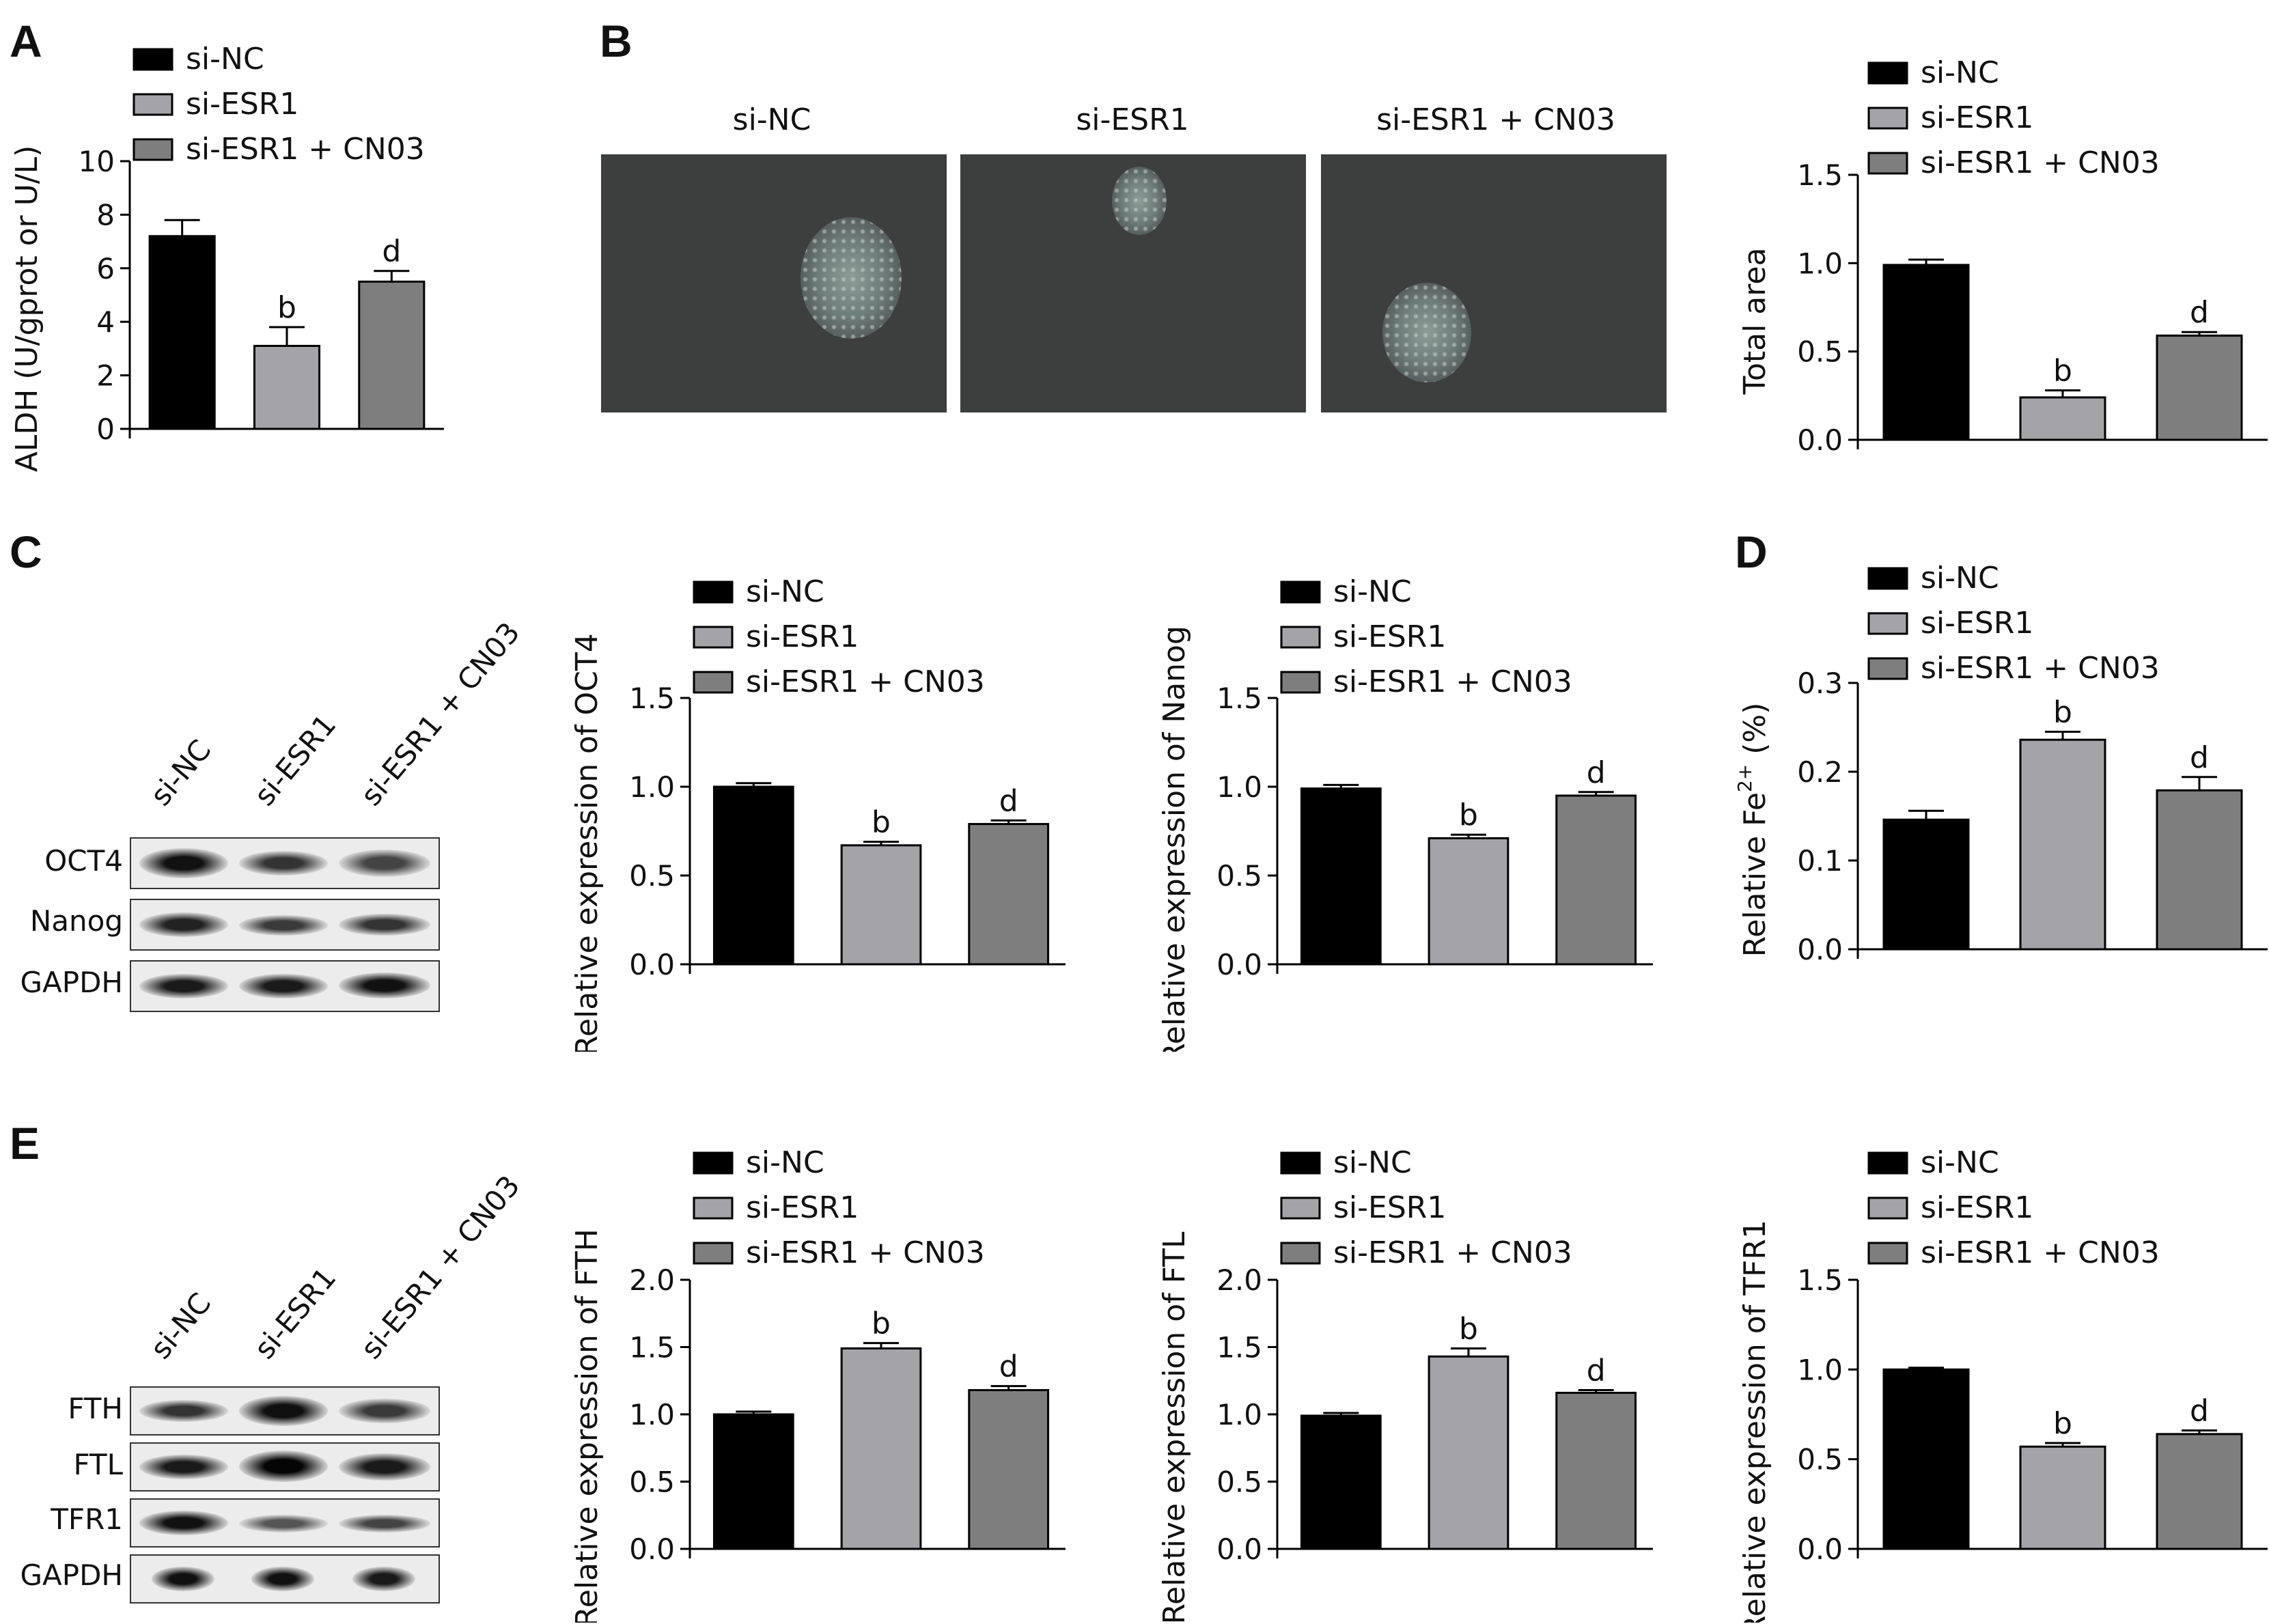  Describe the element at coordinates (440, 713) in the screenshot. I see `blot-c-lane-label: si-ESR1 + CN03` at that location.